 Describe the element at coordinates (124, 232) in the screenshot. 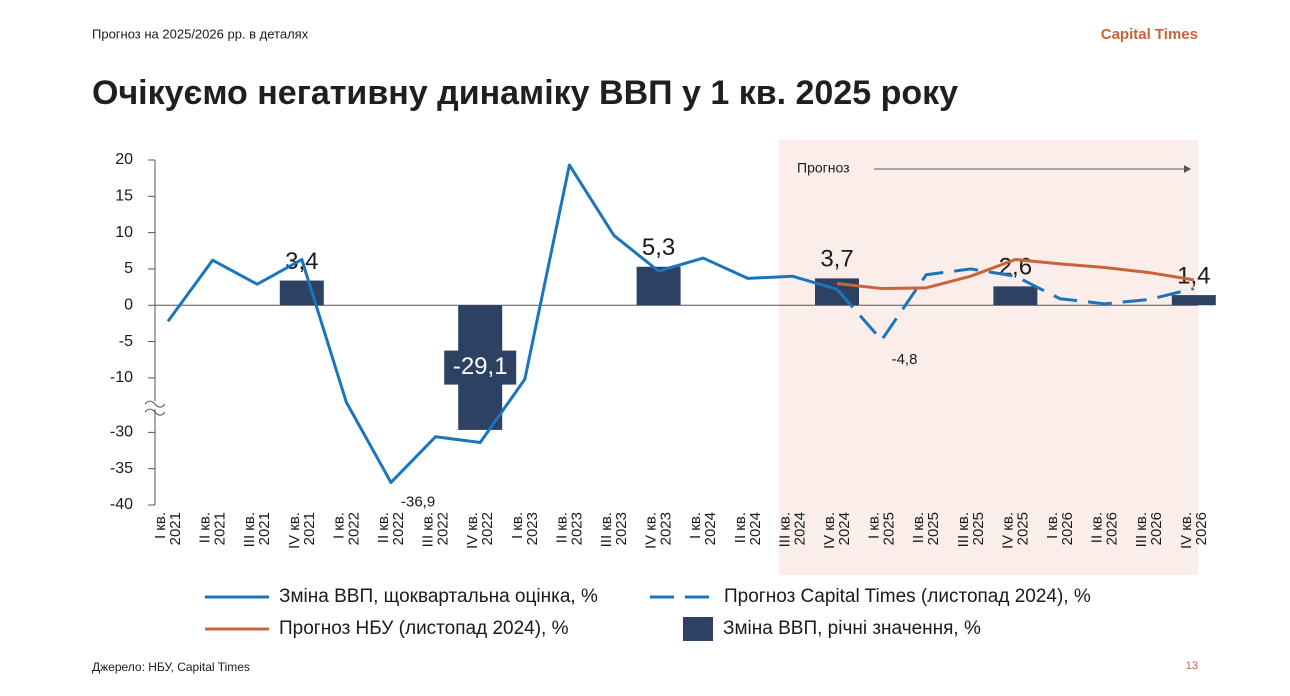

I see `y-tick-label: 10` at that location.